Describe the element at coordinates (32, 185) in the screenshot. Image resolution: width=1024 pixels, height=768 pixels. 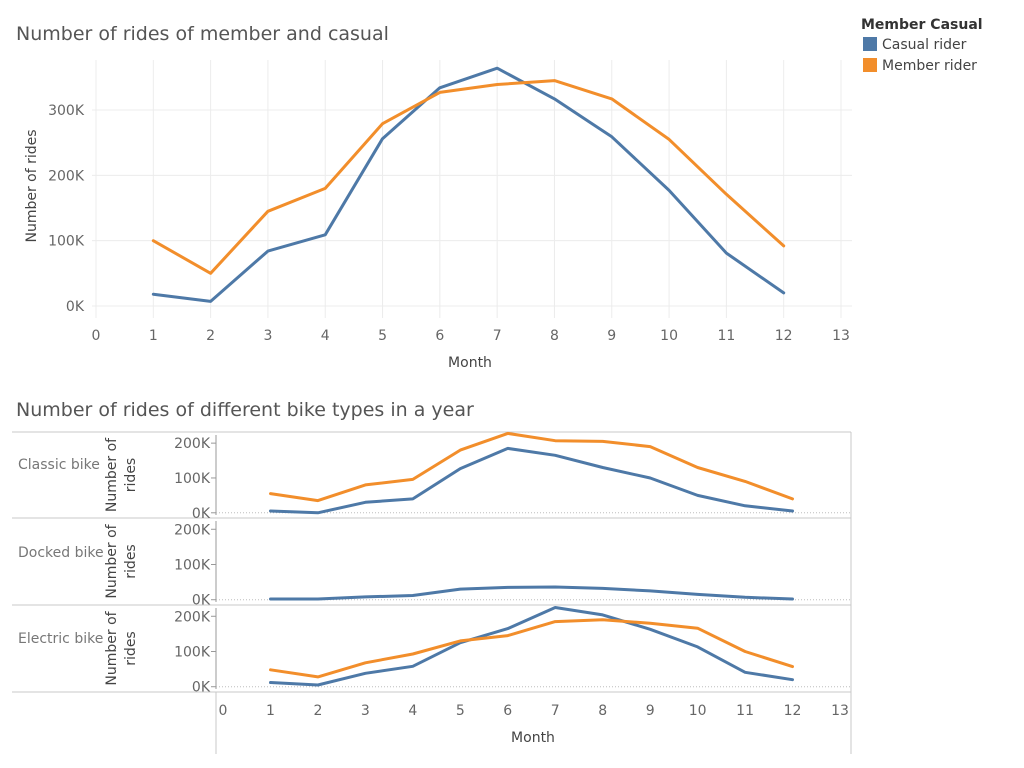
I see `chart1-y-axis-title: Number of rides` at that location.